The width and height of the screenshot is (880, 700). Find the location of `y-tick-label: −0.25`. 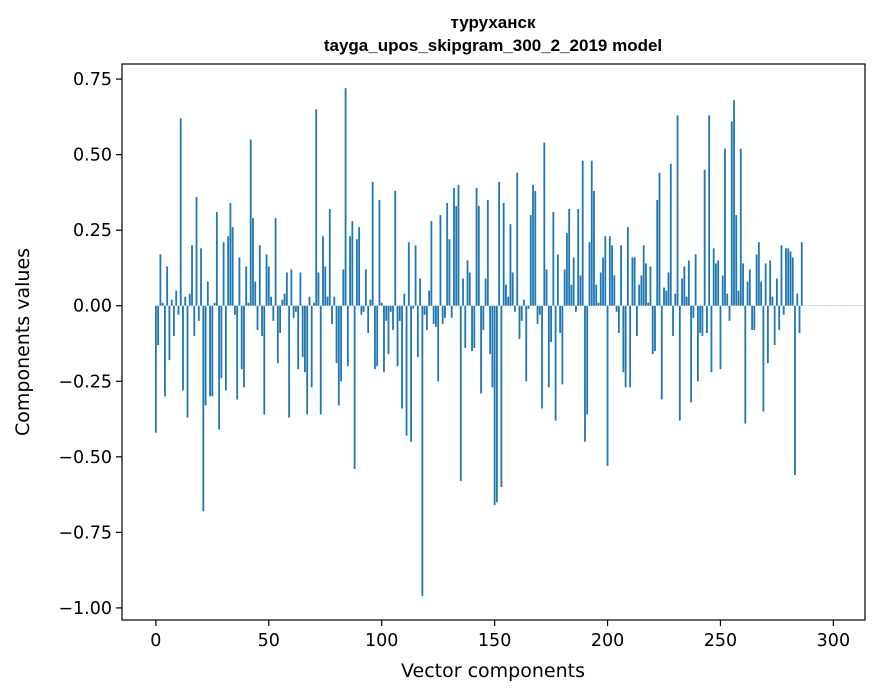

y-tick-label: −0.25 is located at coordinates (85, 382).